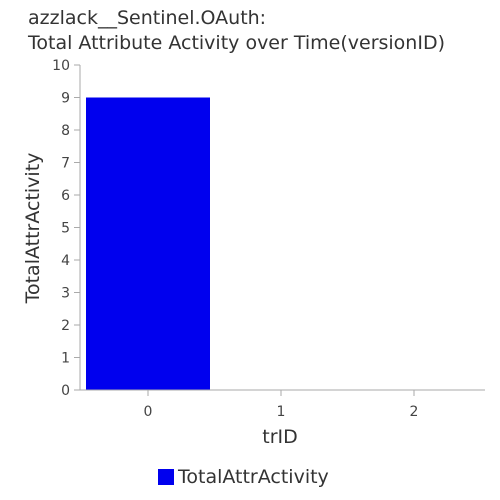  I want to click on y-tick-label: 10, so click(61, 66).